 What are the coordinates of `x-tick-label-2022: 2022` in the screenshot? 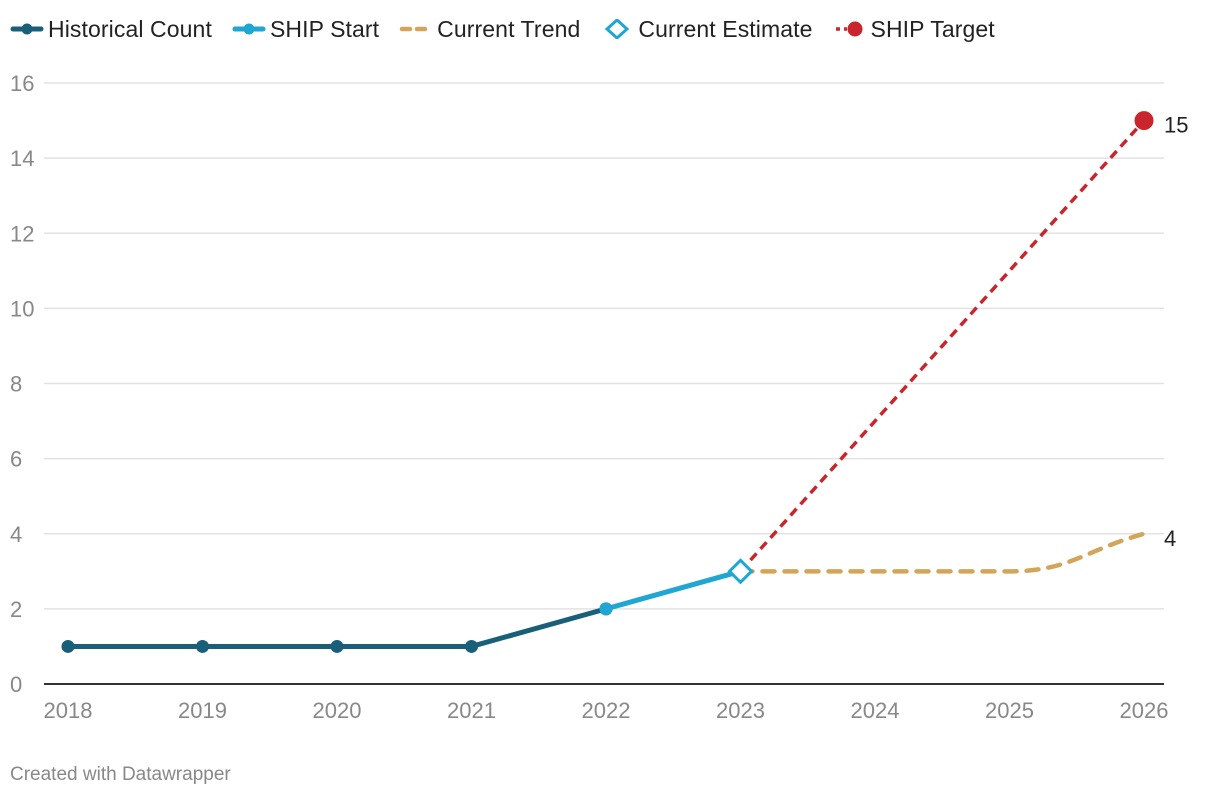 It's located at (606, 710).